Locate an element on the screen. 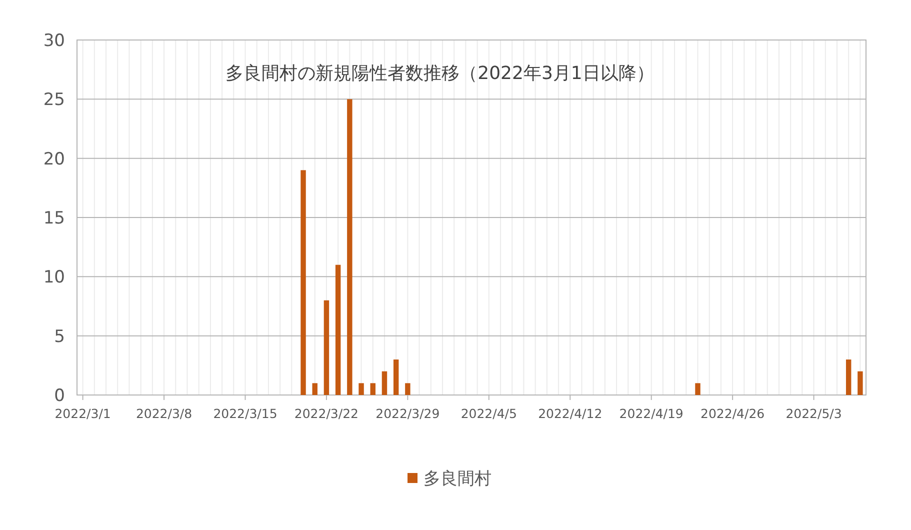 Image resolution: width=911 pixels, height=530 pixels. legend-label: 多良間村 is located at coordinates (458, 479).